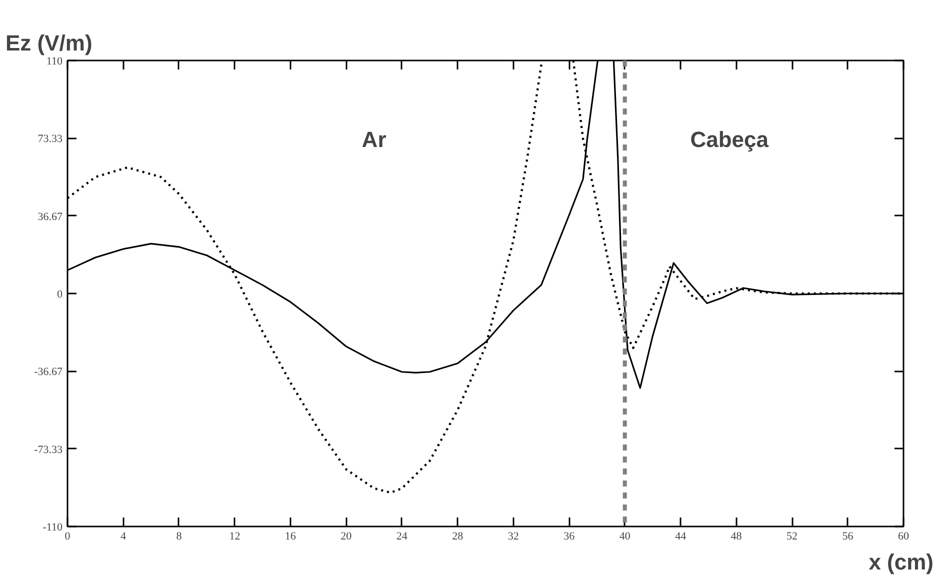  What do you see at coordinates (49, 43) in the screenshot?
I see `y-axis-title: Ez (V/m)` at bounding box center [49, 43].